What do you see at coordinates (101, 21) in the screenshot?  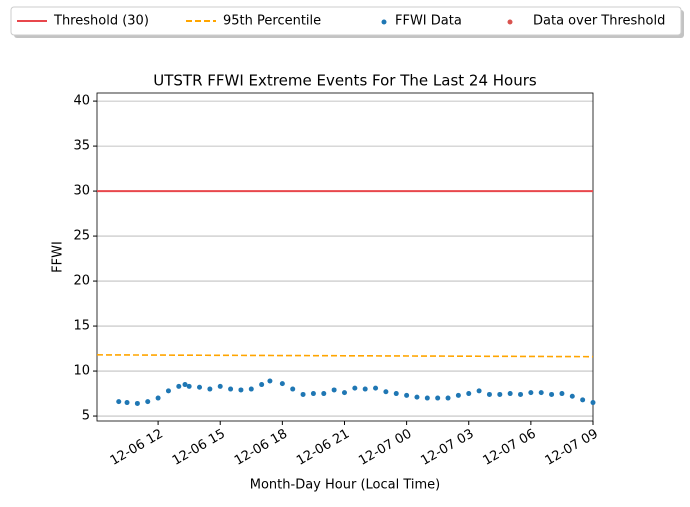 I see `legend-label: Threshold (30)` at bounding box center [101, 21].